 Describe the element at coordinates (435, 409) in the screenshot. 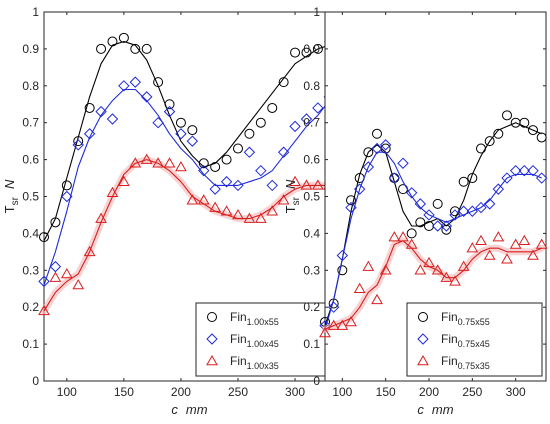

I see `x-axis-label: c mm` at that location.